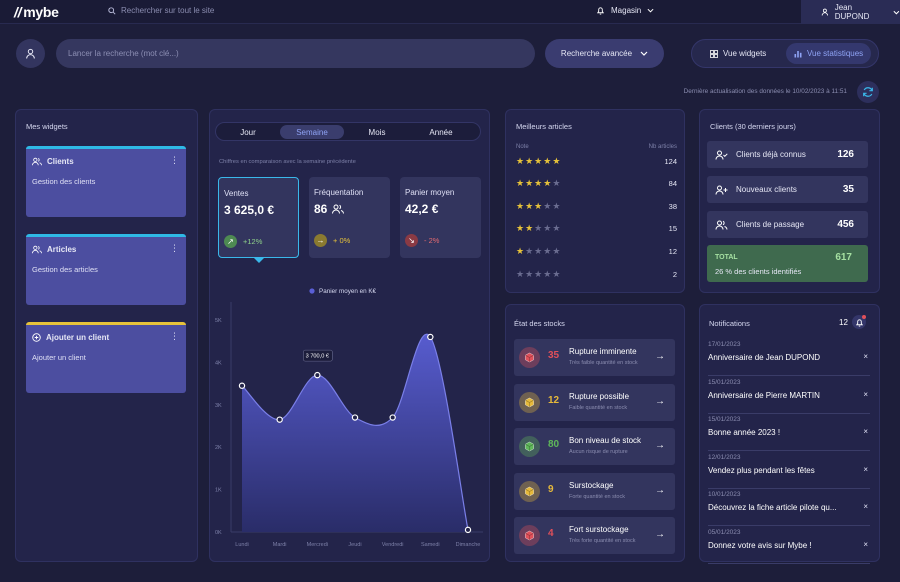 The image size is (900, 582). What do you see at coordinates (596, 229) in the screenshot?
I see `best-article-row: ★★★★★ 15` at bounding box center [596, 229].